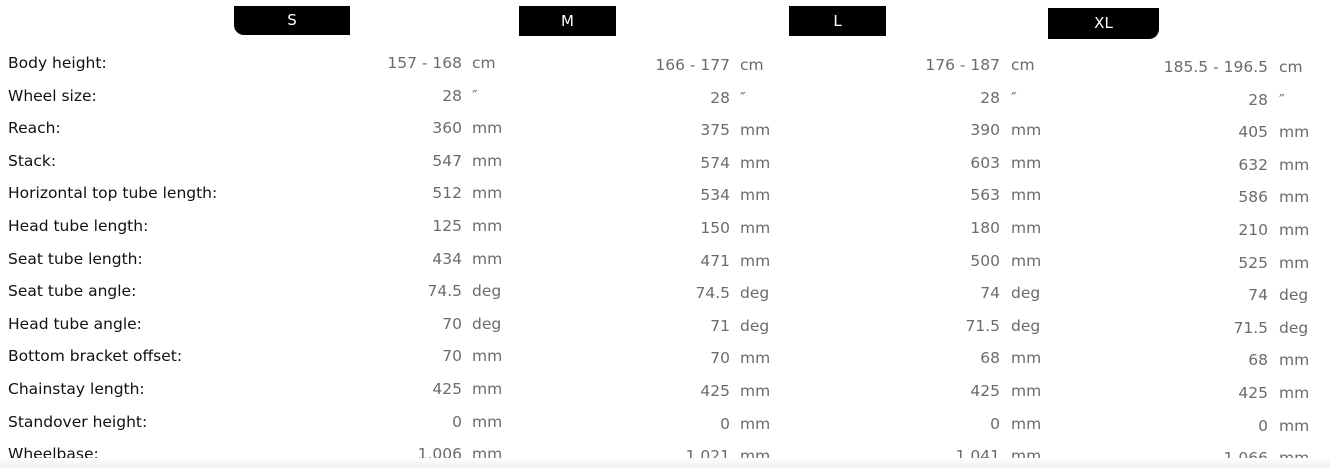 This screenshot has width=1330, height=468. I want to click on value-l: 390, so click(985, 130).